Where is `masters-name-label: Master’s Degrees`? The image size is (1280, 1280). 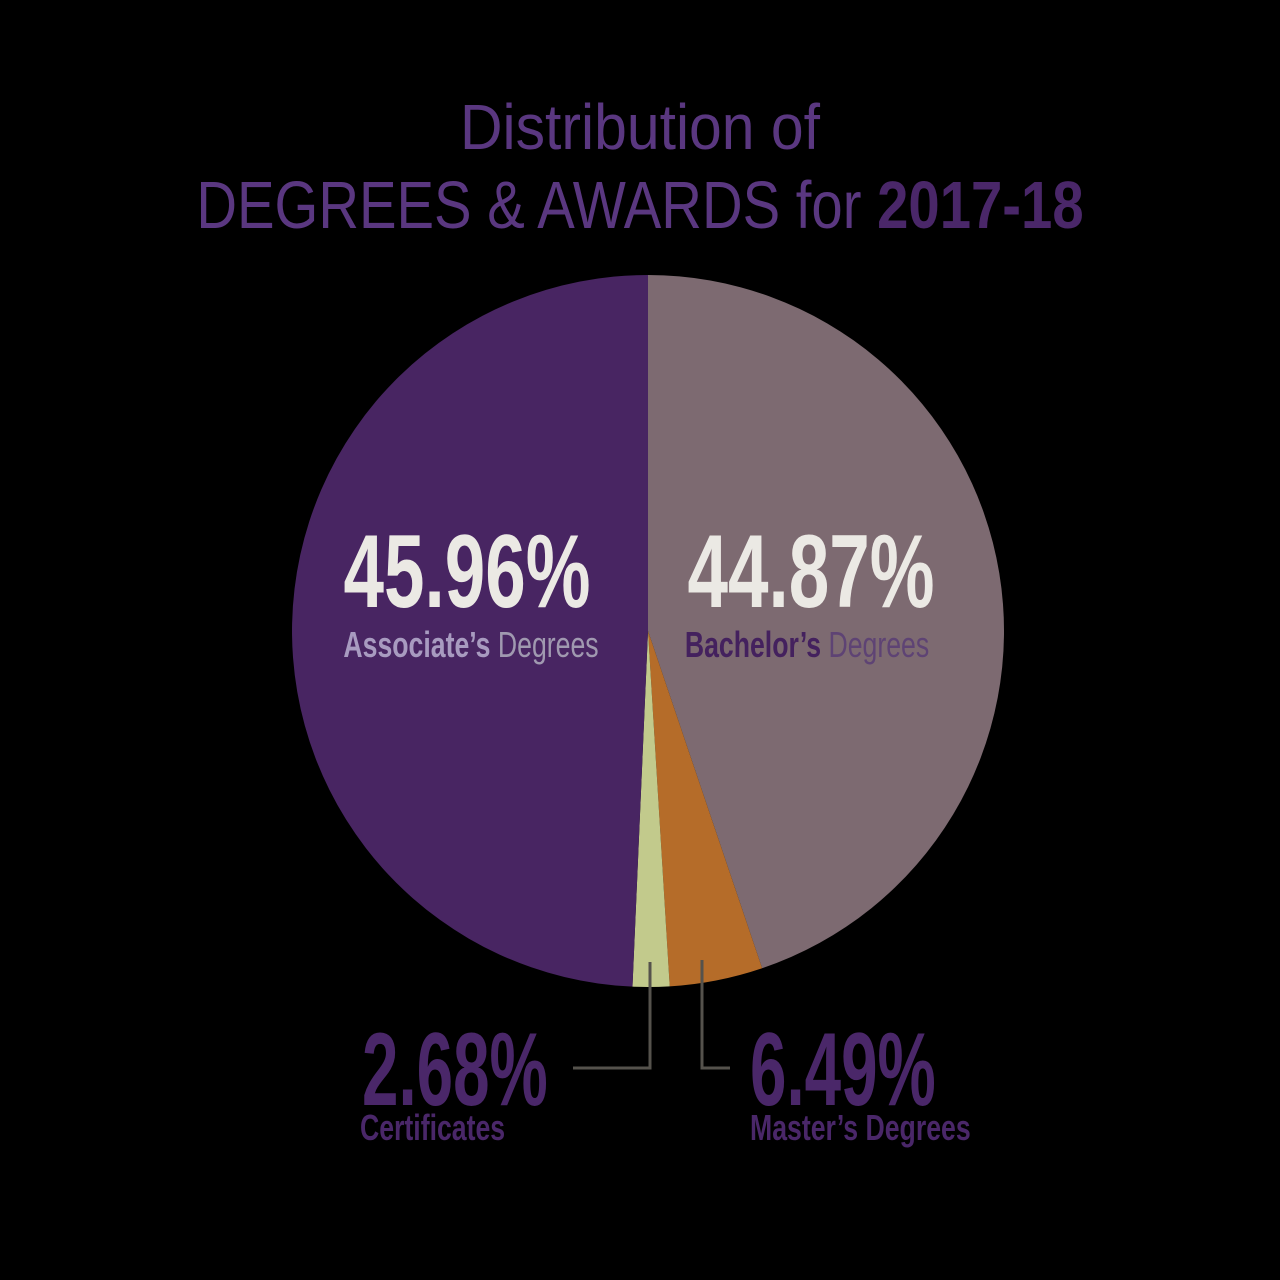 masters-name-label: Master’s Degrees is located at coordinates (860, 1127).